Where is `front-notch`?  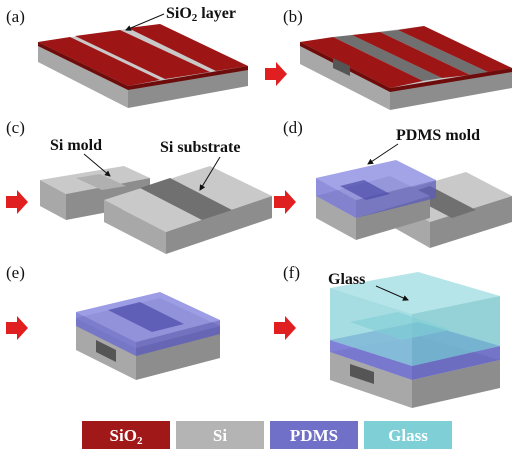 front-notch is located at coordinates (341, 67).